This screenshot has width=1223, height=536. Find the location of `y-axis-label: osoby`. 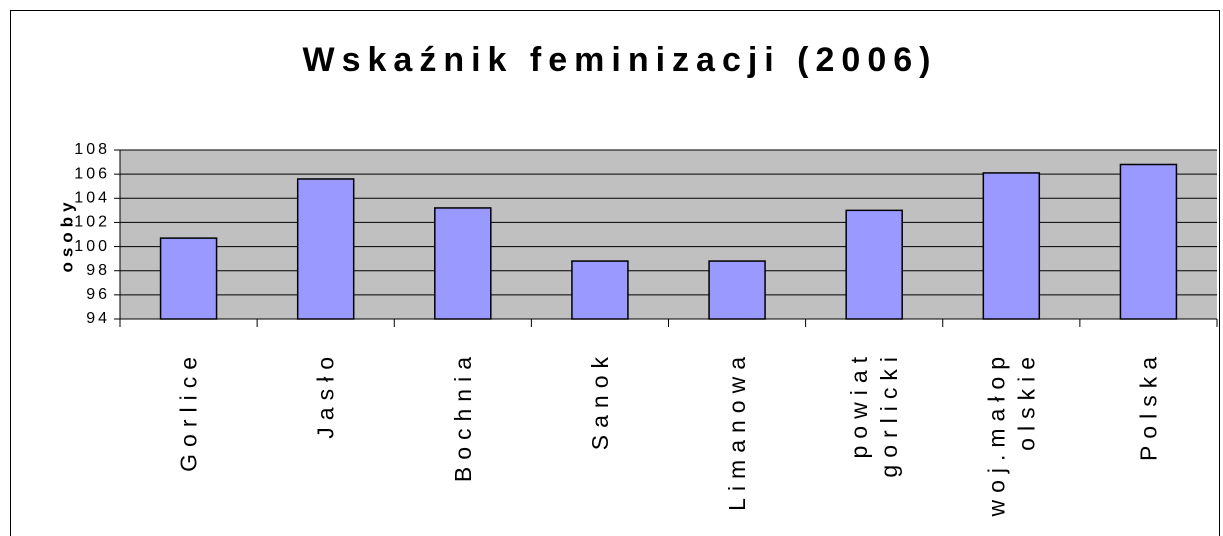

y-axis-label: osoby is located at coordinates (66, 234).